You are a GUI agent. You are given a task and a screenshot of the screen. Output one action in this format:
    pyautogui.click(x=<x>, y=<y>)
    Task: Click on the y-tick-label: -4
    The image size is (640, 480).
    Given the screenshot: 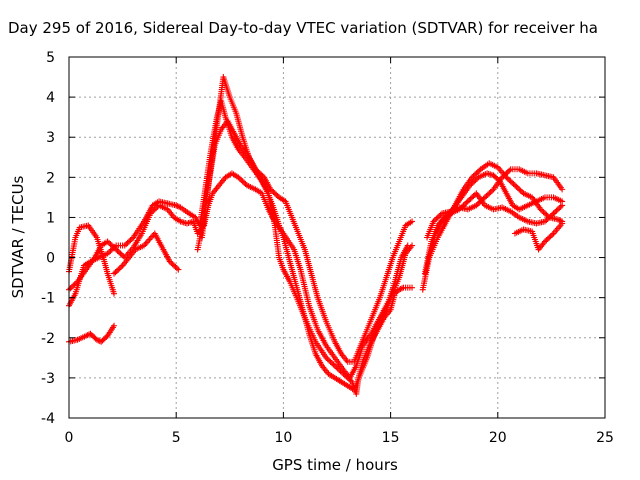 What is the action you would take?
    pyautogui.click(x=48, y=419)
    